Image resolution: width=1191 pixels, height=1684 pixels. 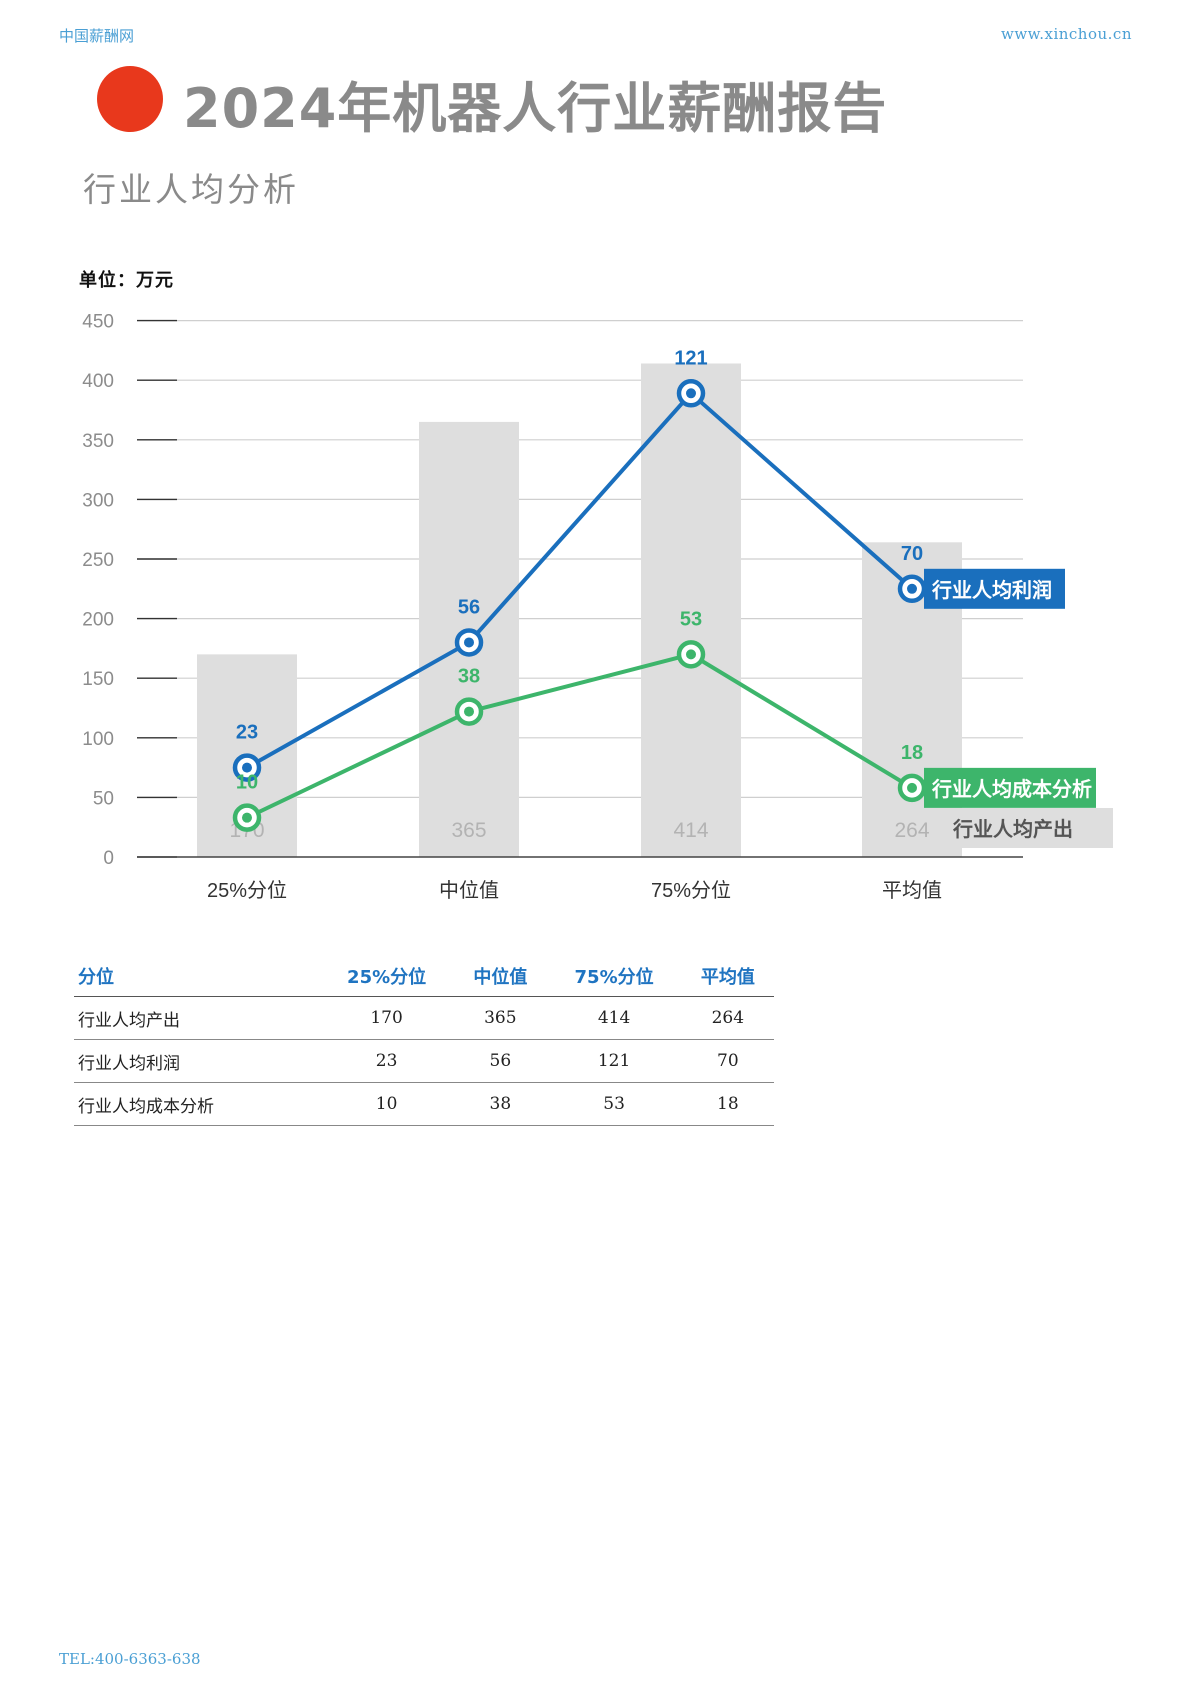 I want to click on table-cell: 170, so click(x=387, y=1018).